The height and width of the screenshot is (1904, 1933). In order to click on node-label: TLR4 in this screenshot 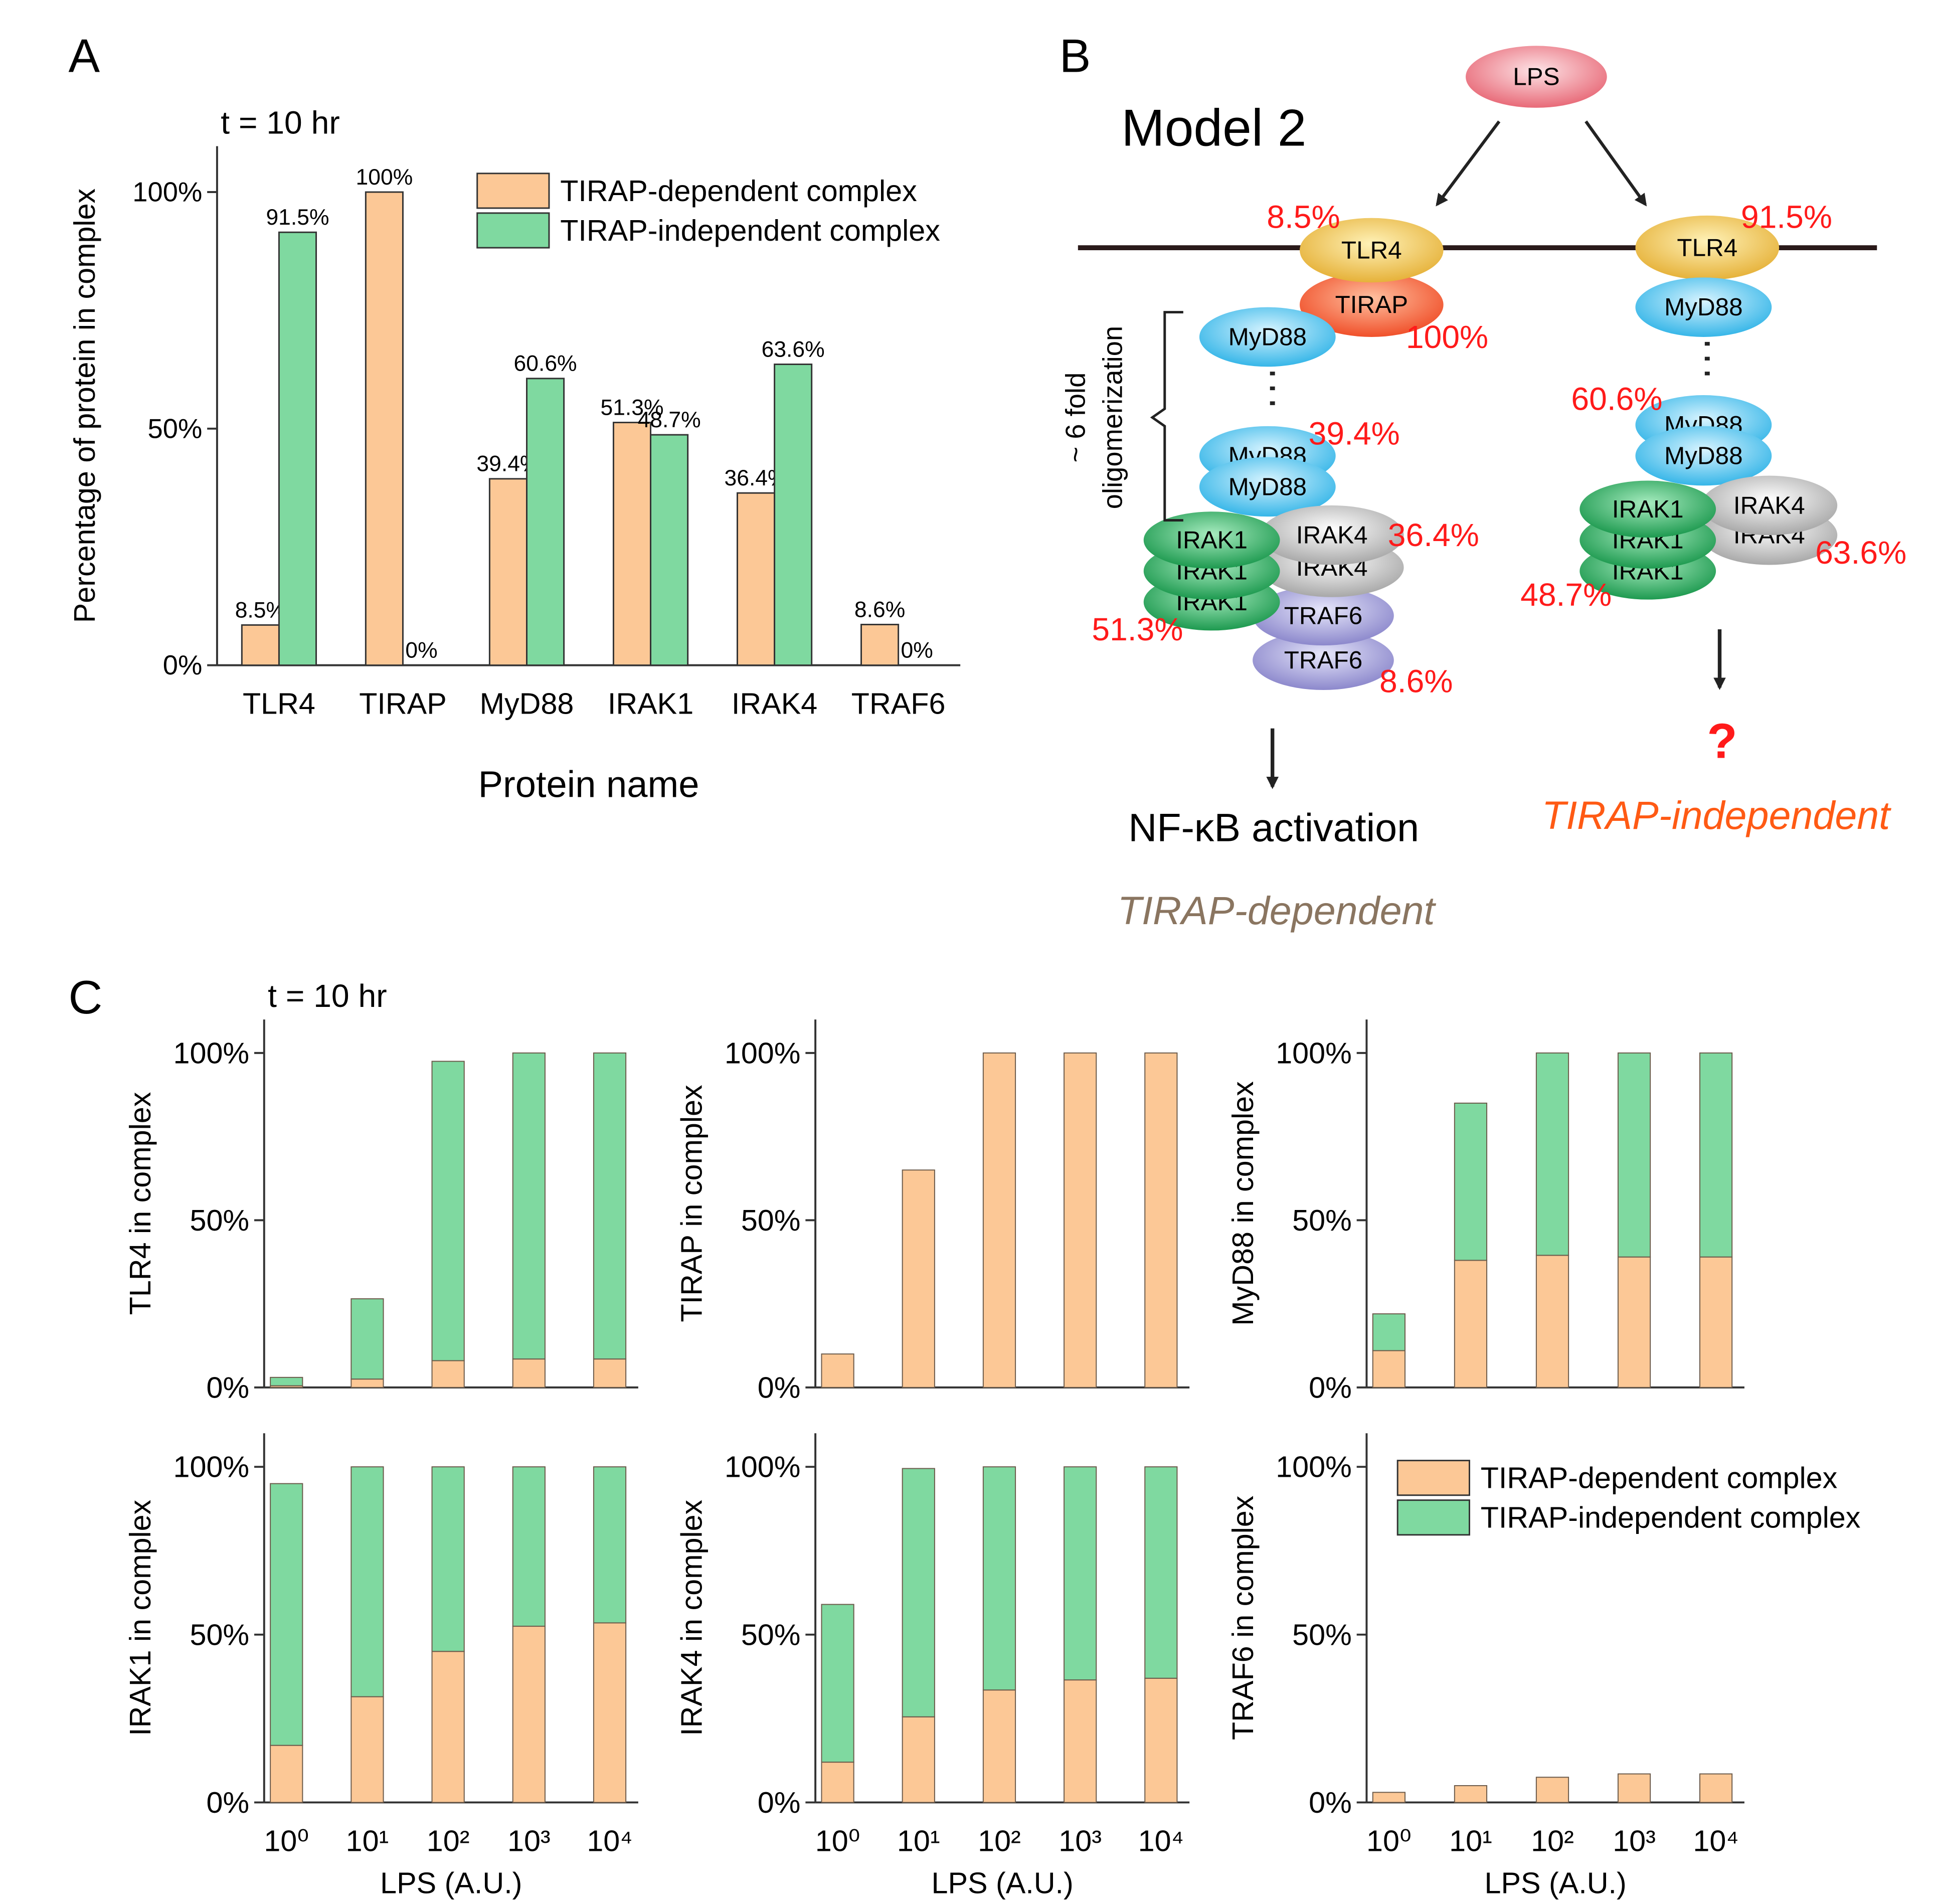, I will do `click(1371, 250)`.